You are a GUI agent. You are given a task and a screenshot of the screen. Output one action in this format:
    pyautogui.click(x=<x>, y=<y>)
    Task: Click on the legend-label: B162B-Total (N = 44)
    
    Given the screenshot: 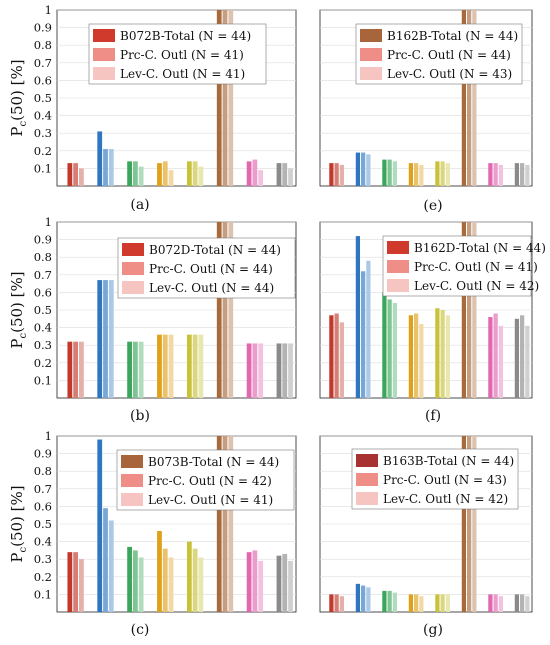 What is the action you would take?
    pyautogui.click(x=452, y=36)
    